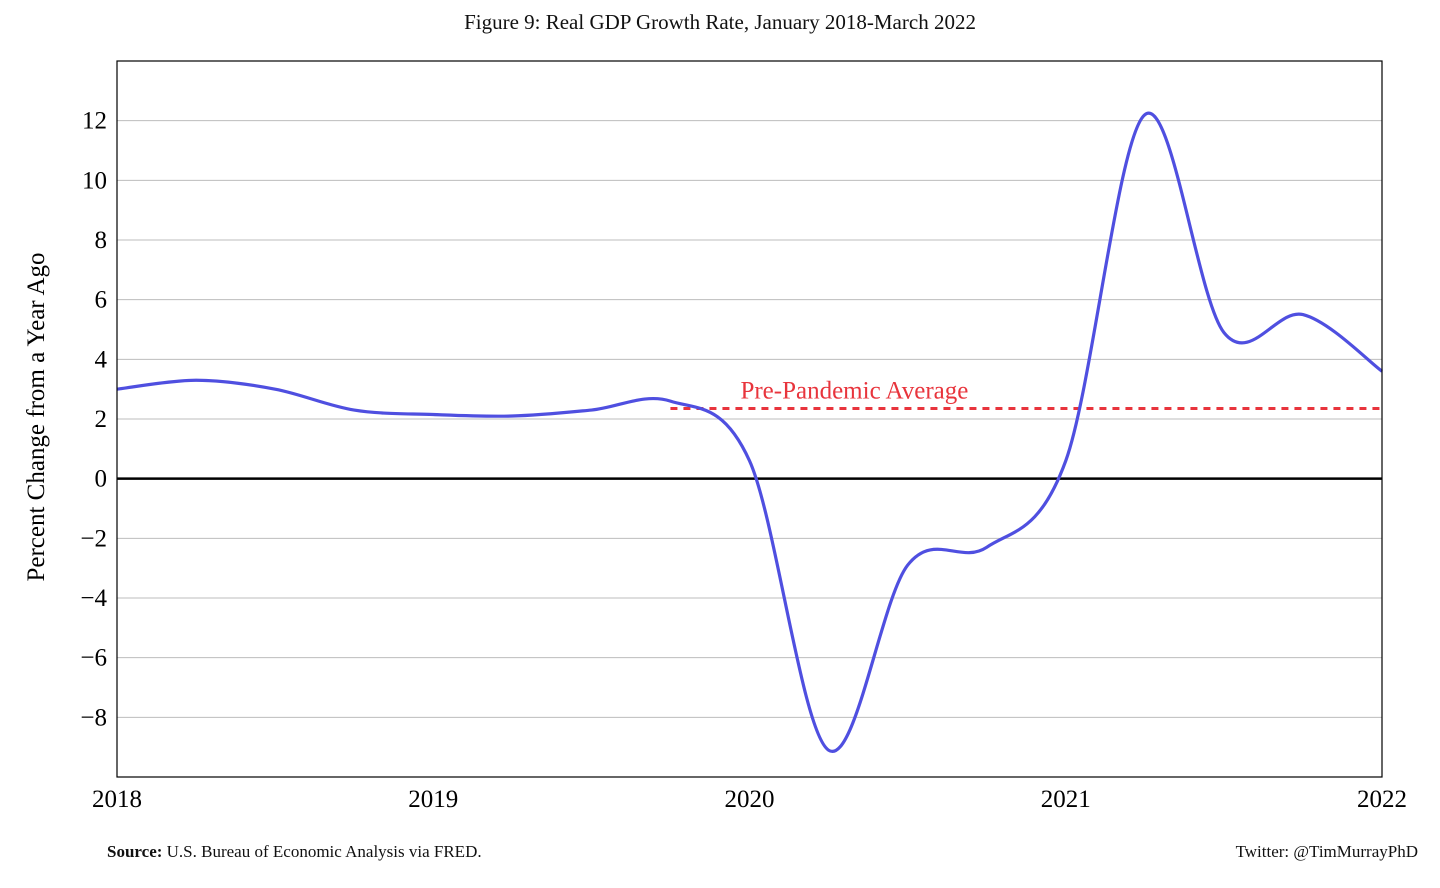  I want to click on y-tick-label: −6, so click(93, 658).